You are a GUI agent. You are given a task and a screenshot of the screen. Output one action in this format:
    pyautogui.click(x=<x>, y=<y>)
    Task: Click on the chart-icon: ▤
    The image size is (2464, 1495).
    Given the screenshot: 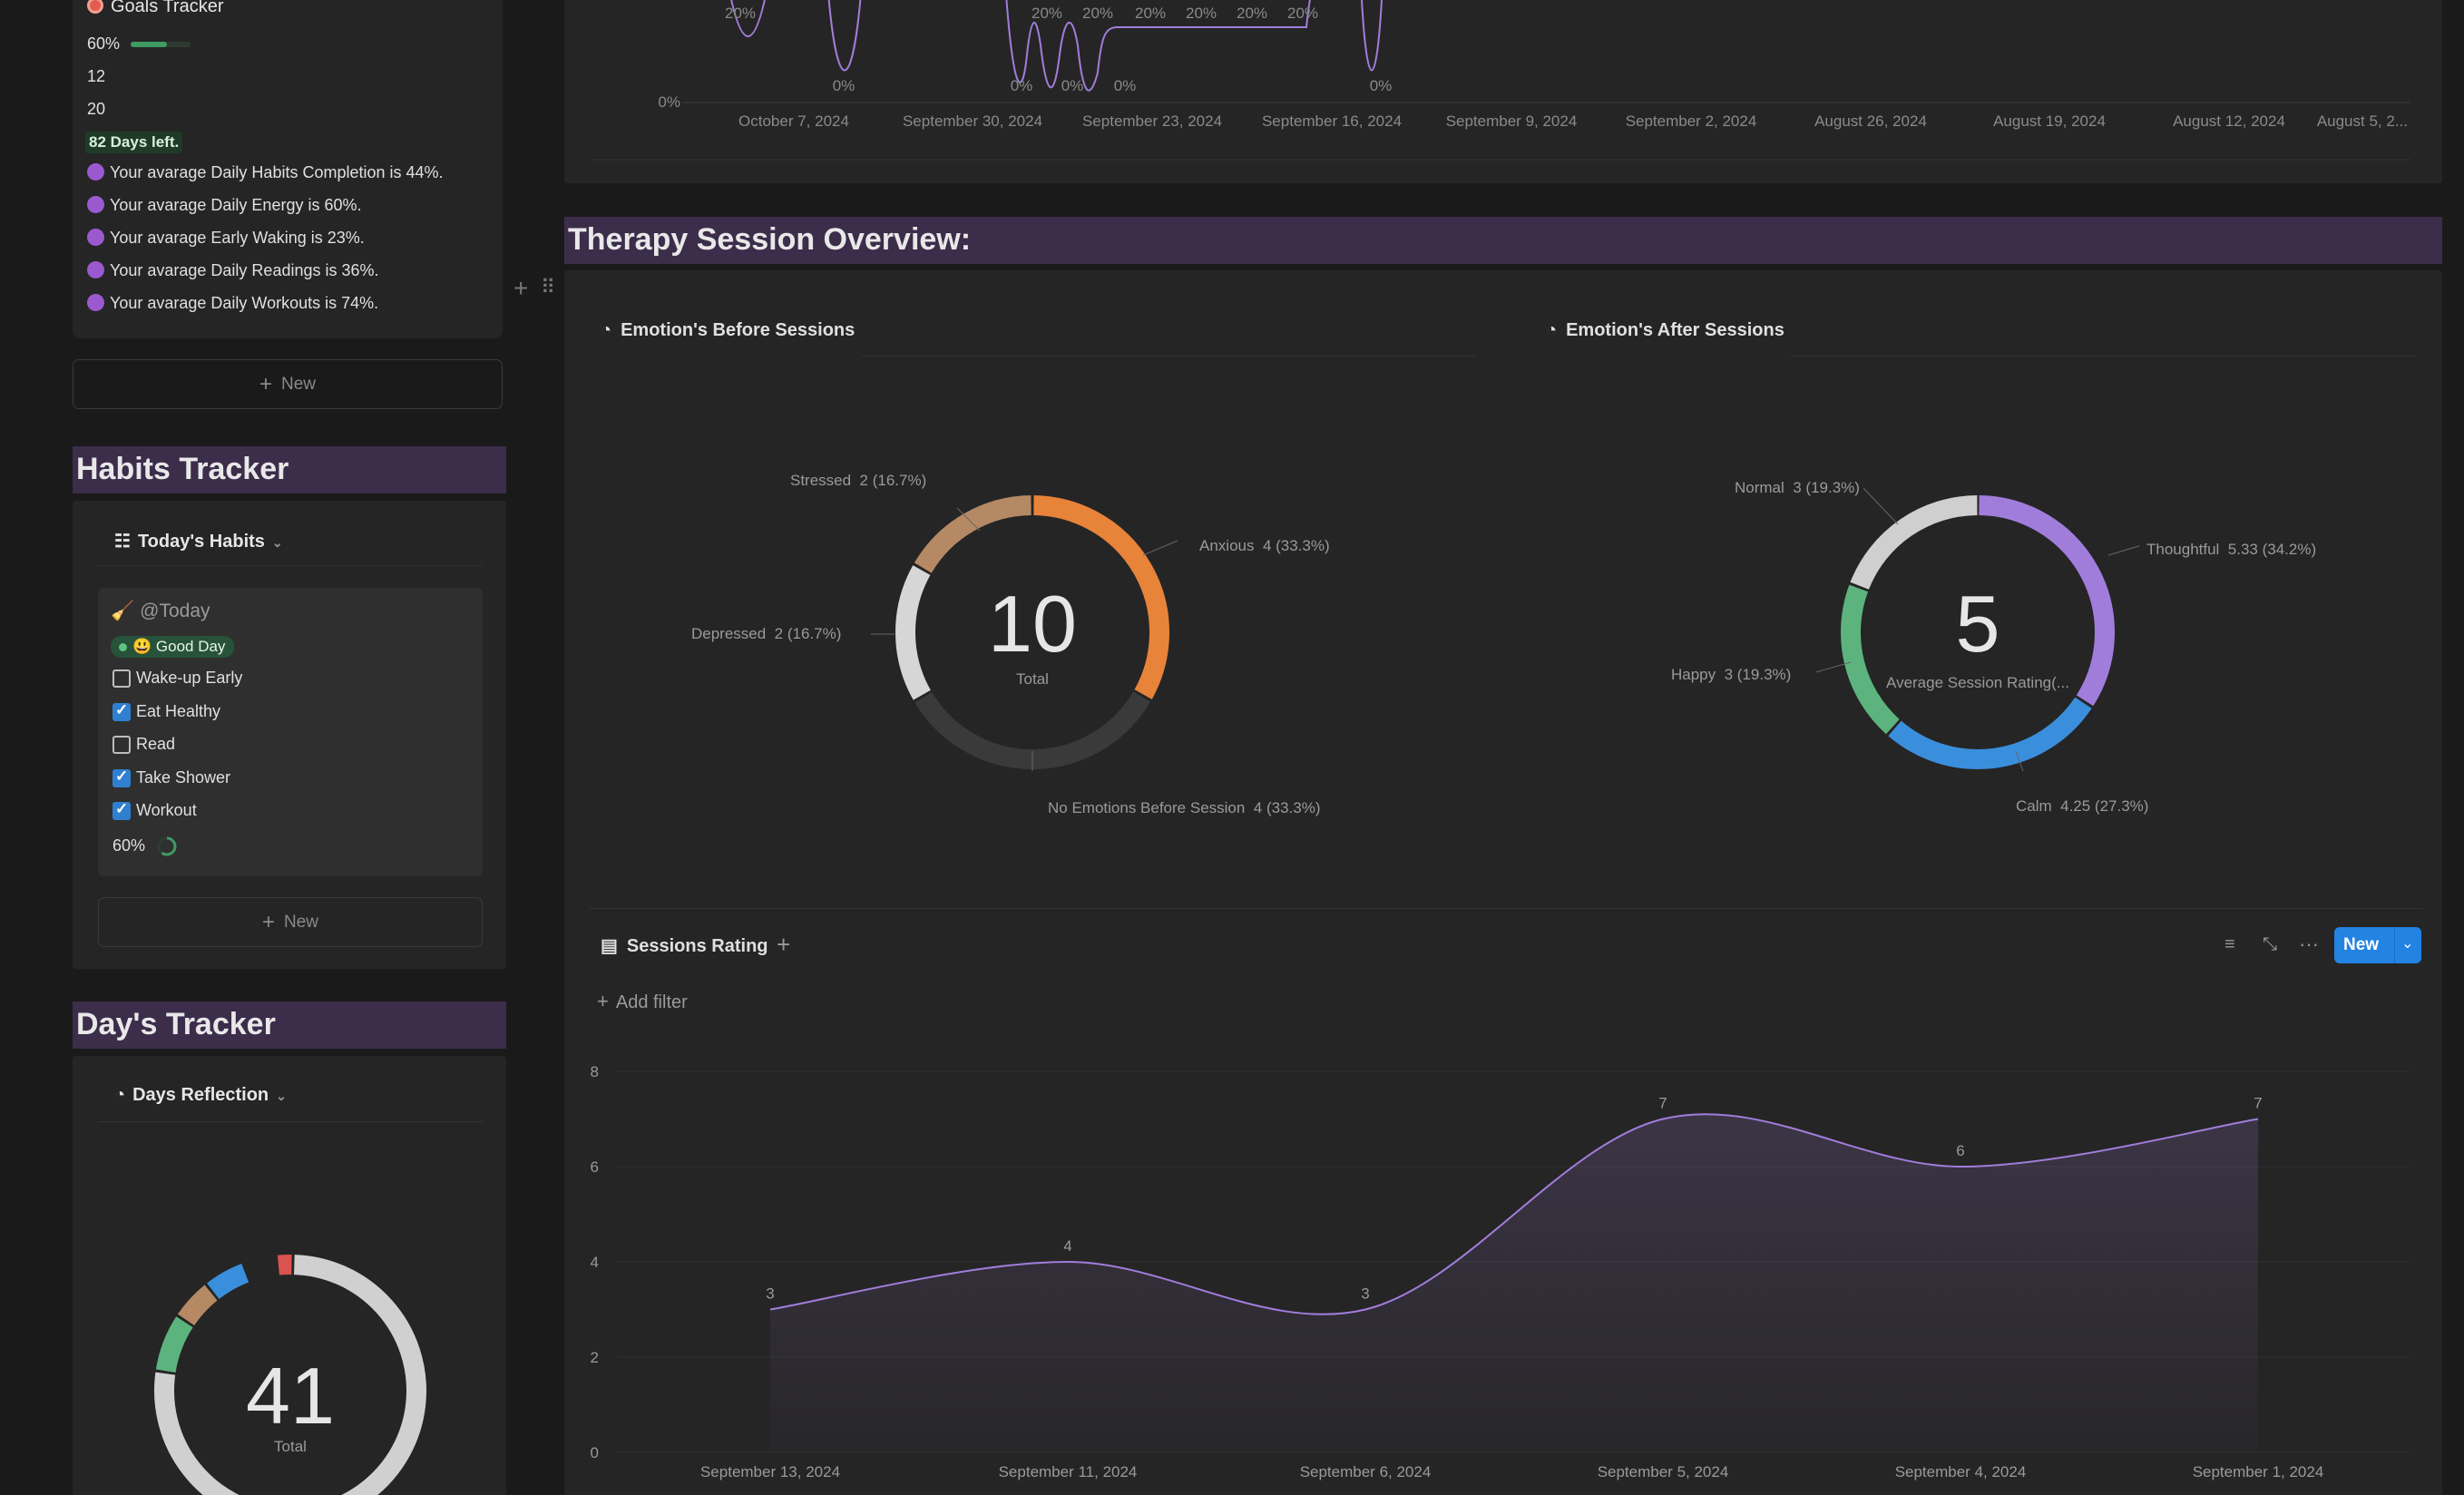 What is the action you would take?
    pyautogui.click(x=609, y=946)
    